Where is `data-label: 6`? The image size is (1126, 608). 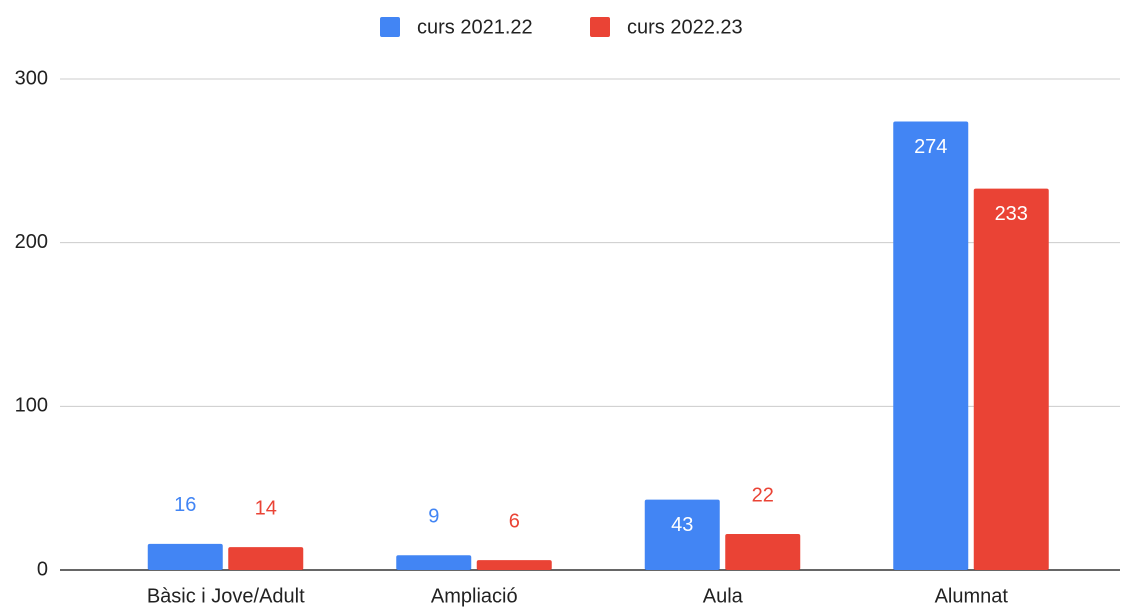
data-label: 6 is located at coordinates (514, 521).